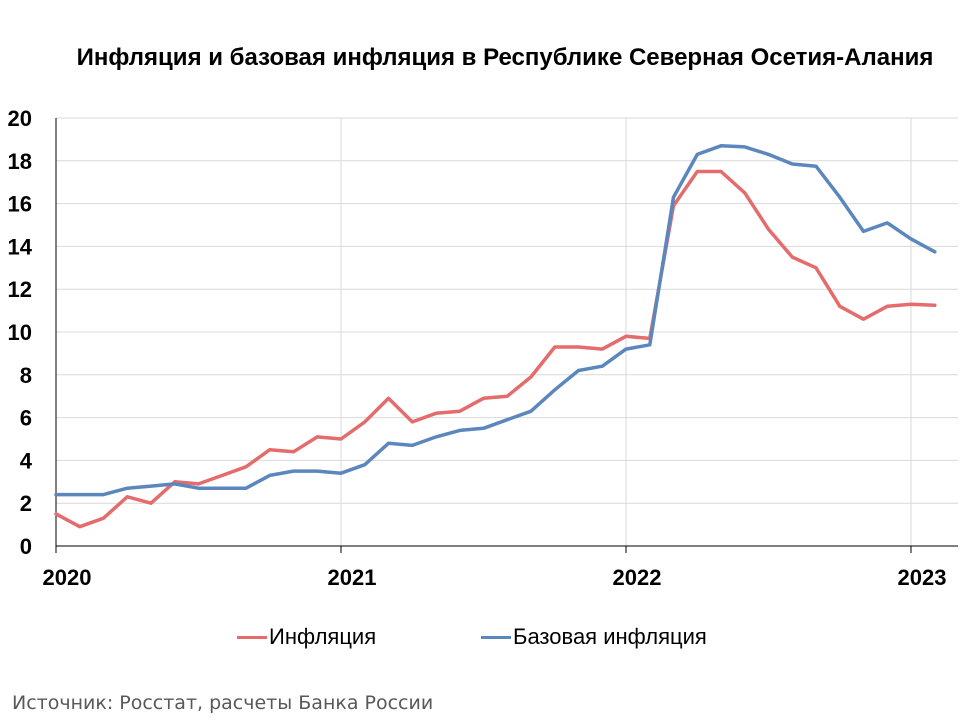 The height and width of the screenshot is (720, 960). What do you see at coordinates (496, 637) in the screenshot?
I see `legend-swatch-core-inflation` at bounding box center [496, 637].